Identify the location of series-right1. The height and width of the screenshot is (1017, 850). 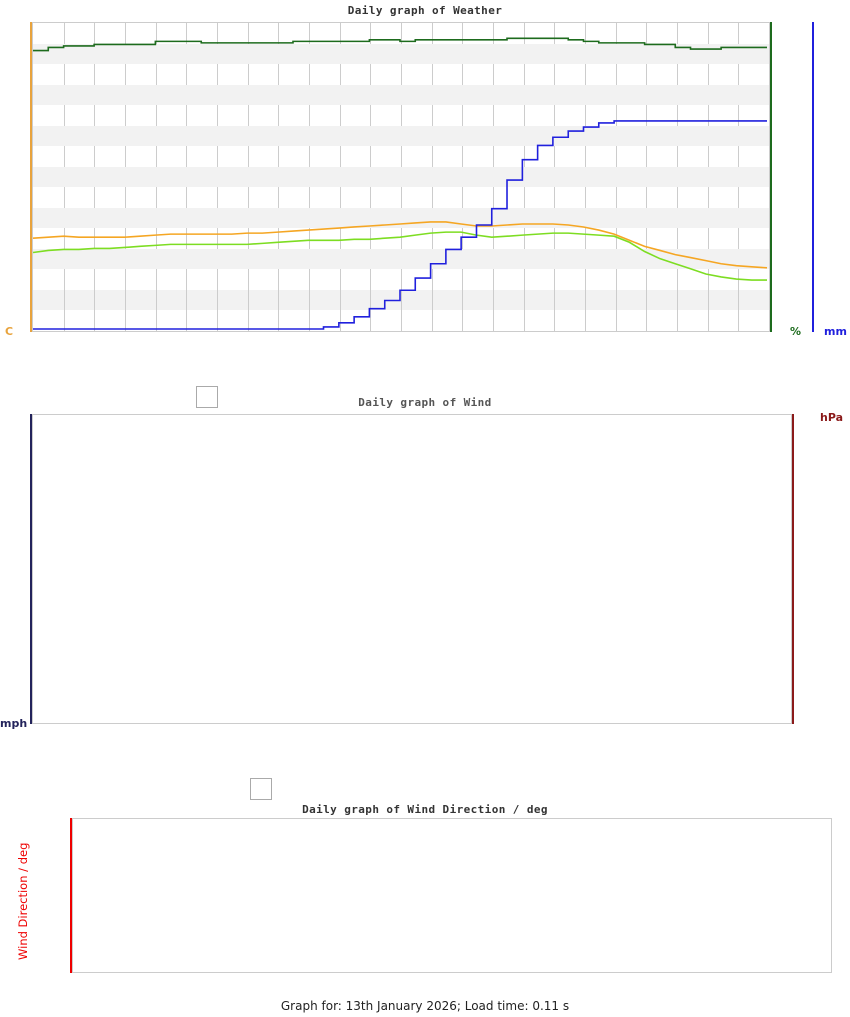
(400, 44).